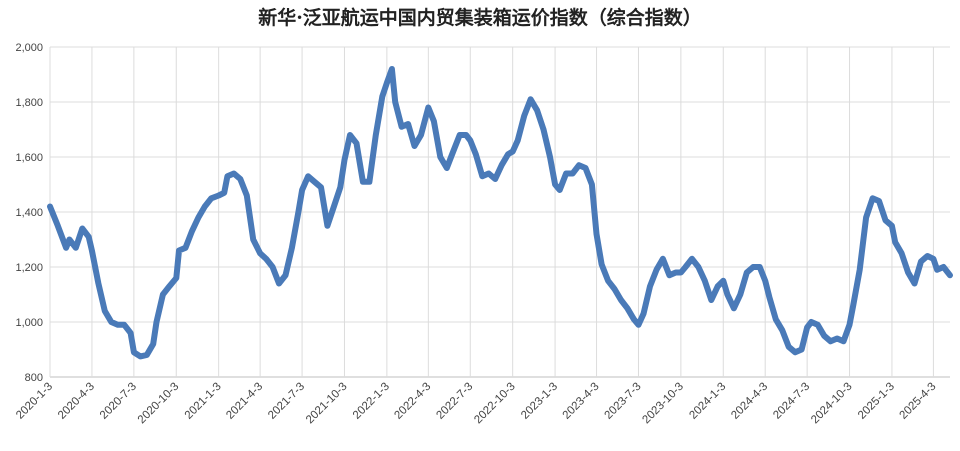 Image resolution: width=960 pixels, height=451 pixels. I want to click on x-tick-label: 2021-1-3, so click(203, 401).